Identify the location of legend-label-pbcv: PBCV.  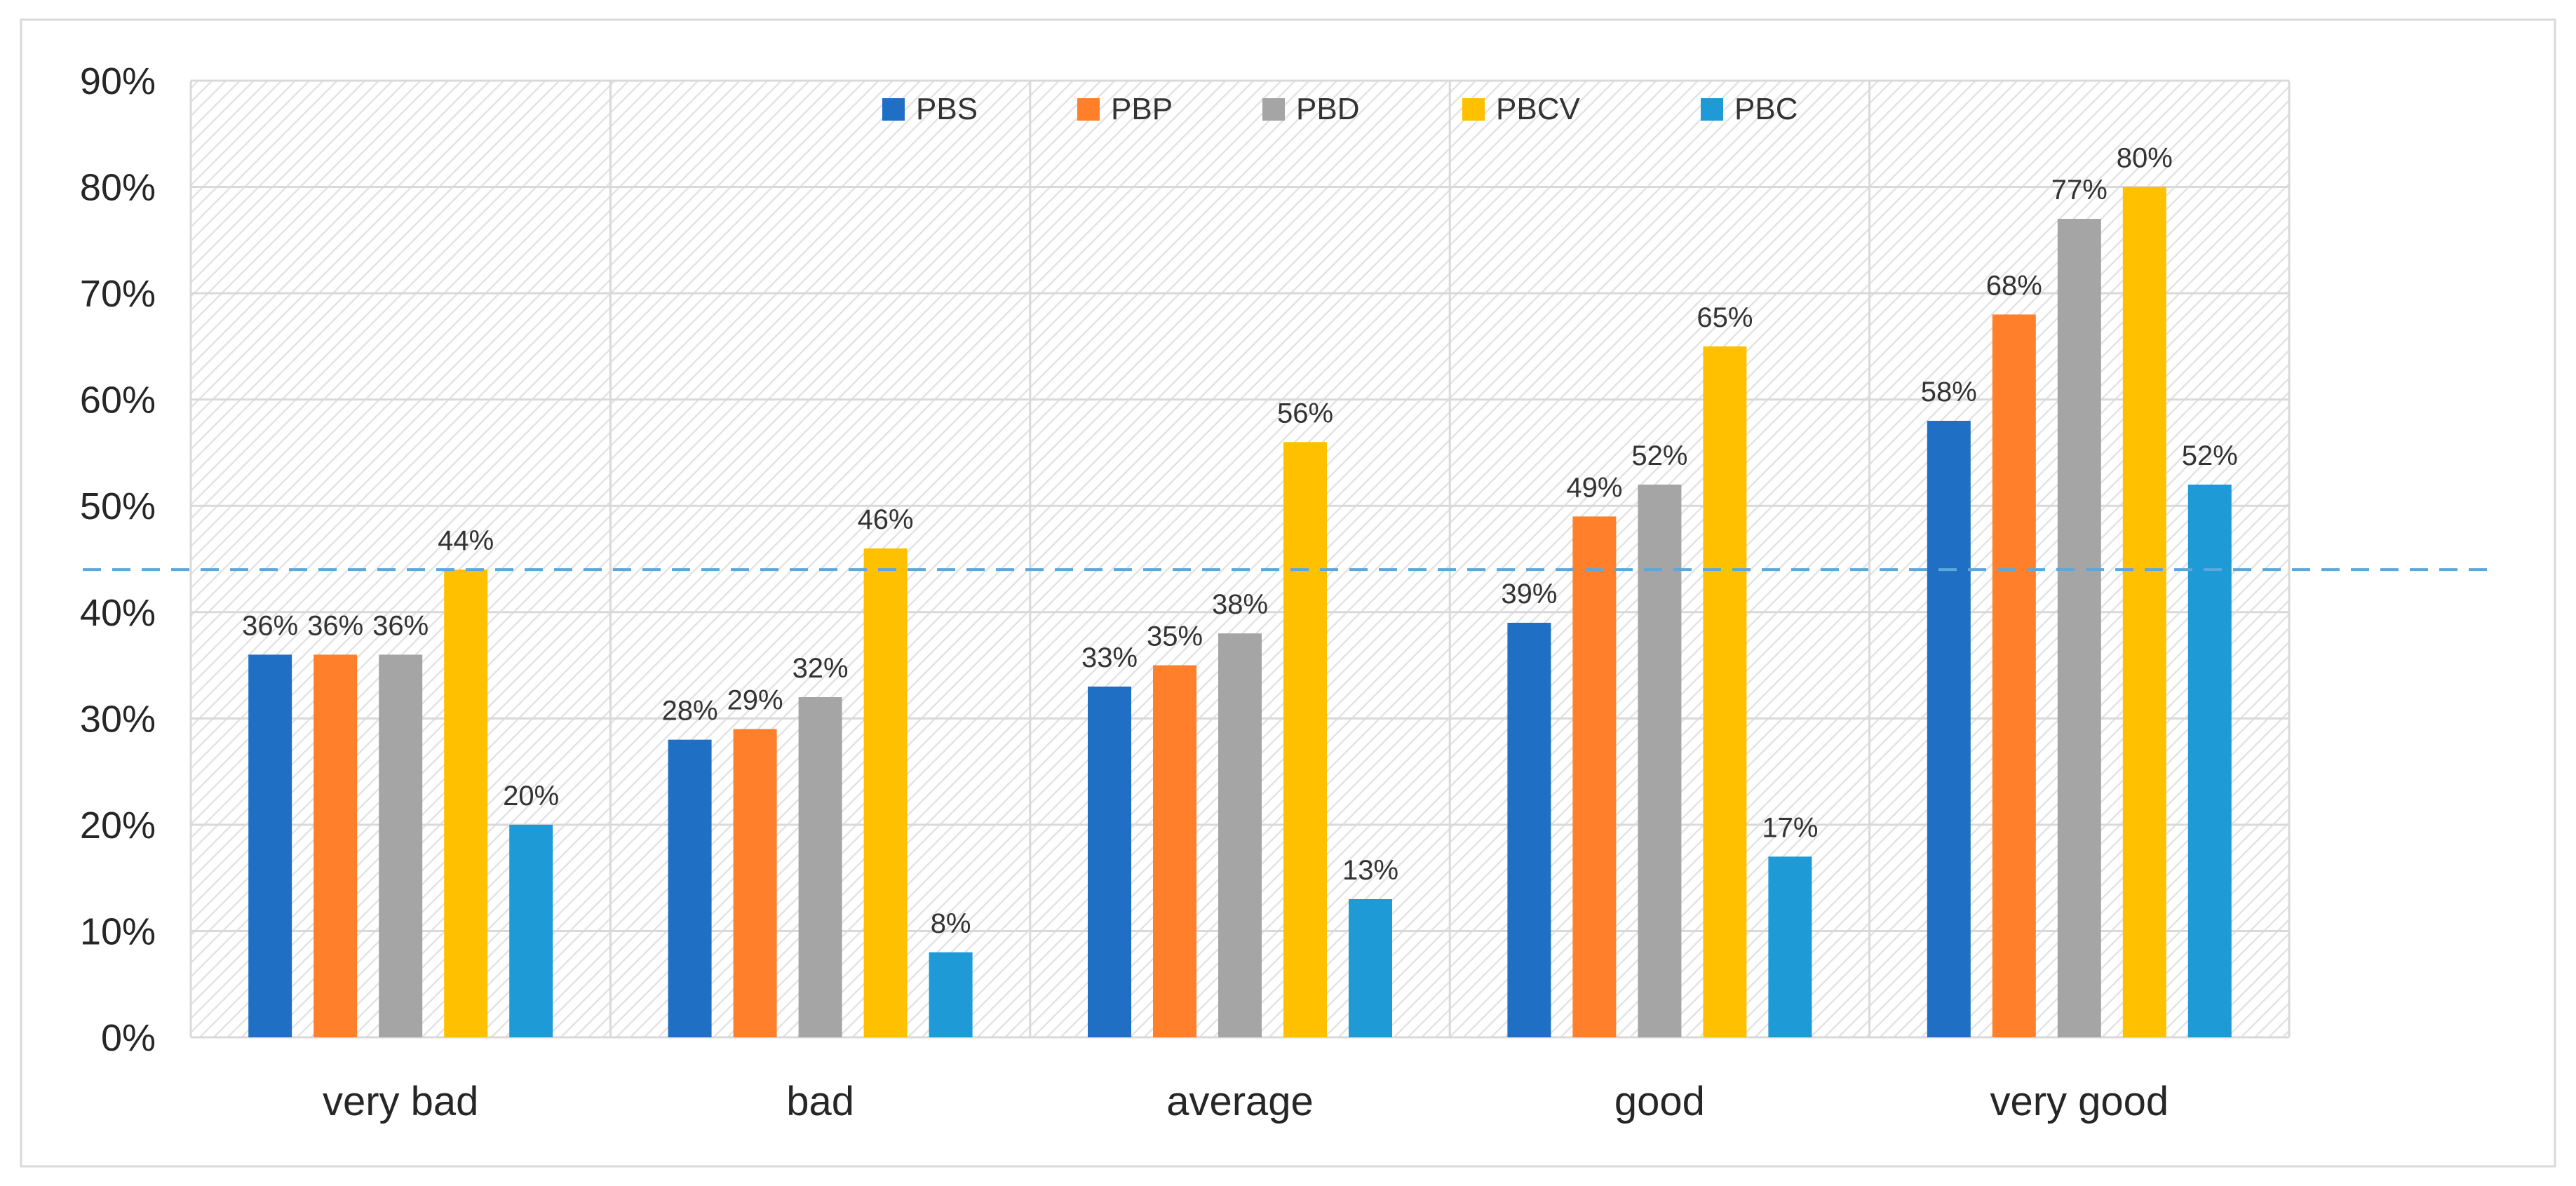
(1538, 109).